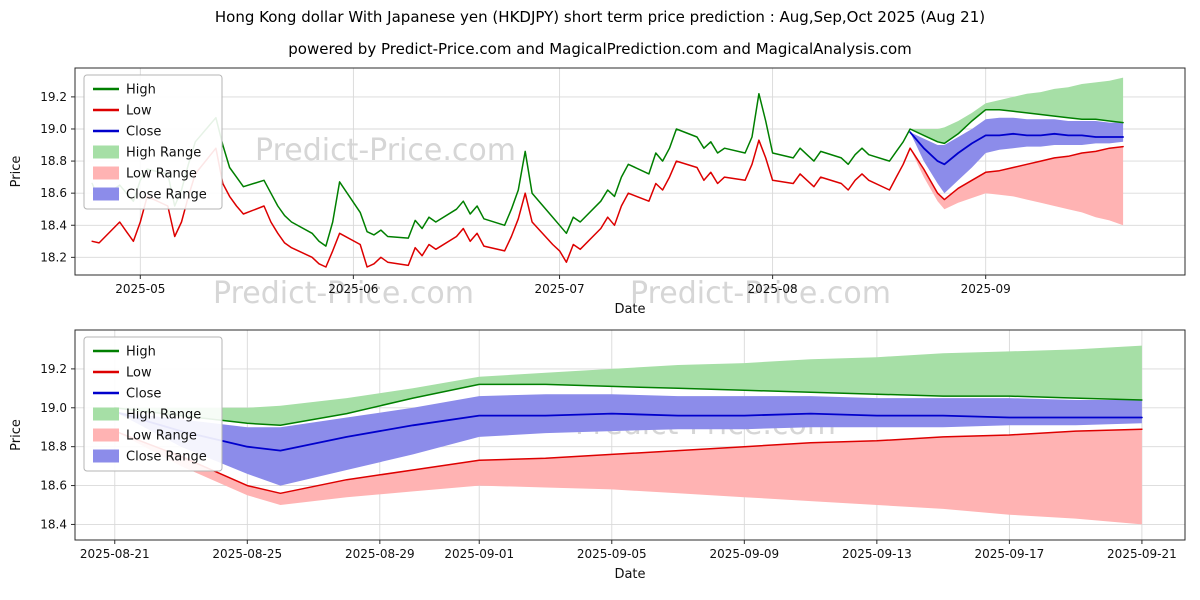 The image size is (1200, 600). Describe the element at coordinates (1010, 554) in the screenshot. I see `x-tick-label: 2025-09-17` at that location.